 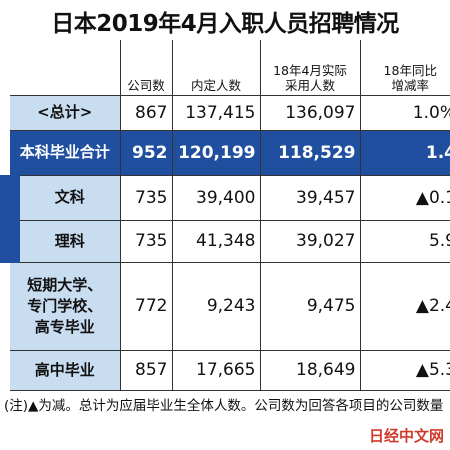 I want to click on row-label: 高中毕业, so click(x=65, y=370).